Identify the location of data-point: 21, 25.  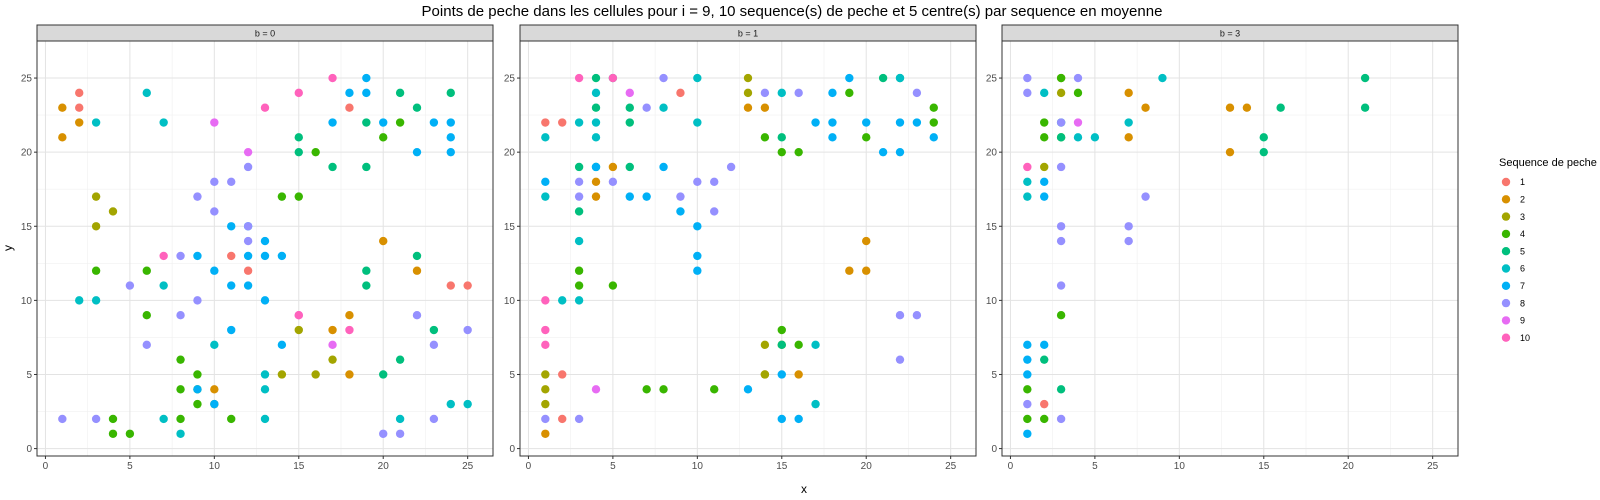
(1365, 78).